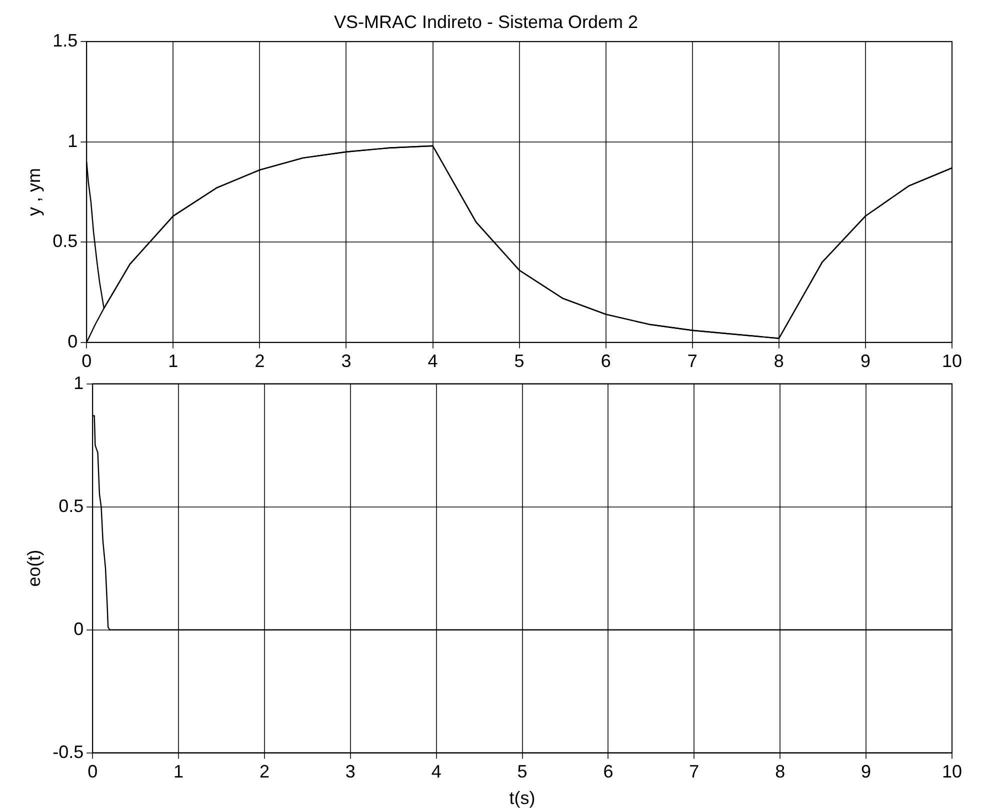  Describe the element at coordinates (486, 22) in the screenshot. I see `chart-title: VS-MRAC Indireto - Sistema Ordem 2` at that location.